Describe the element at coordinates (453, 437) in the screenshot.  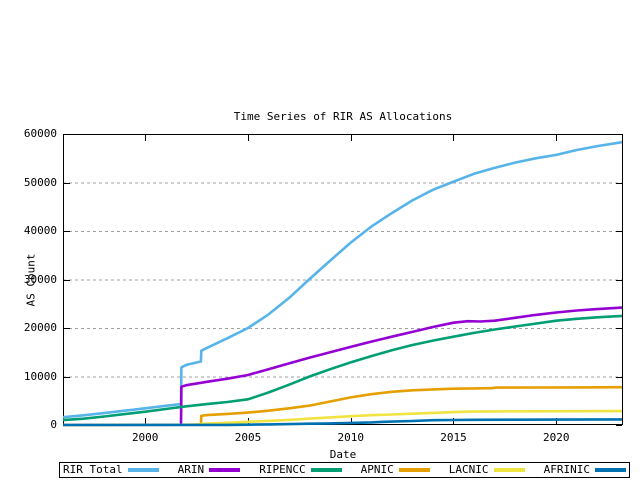
I see `x-tick-label: 2015` at that location.